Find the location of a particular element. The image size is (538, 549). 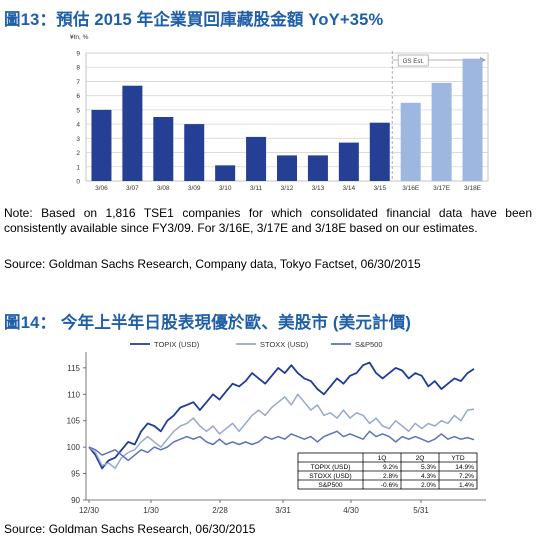

table-header-cell: YTD is located at coordinates (457, 458).